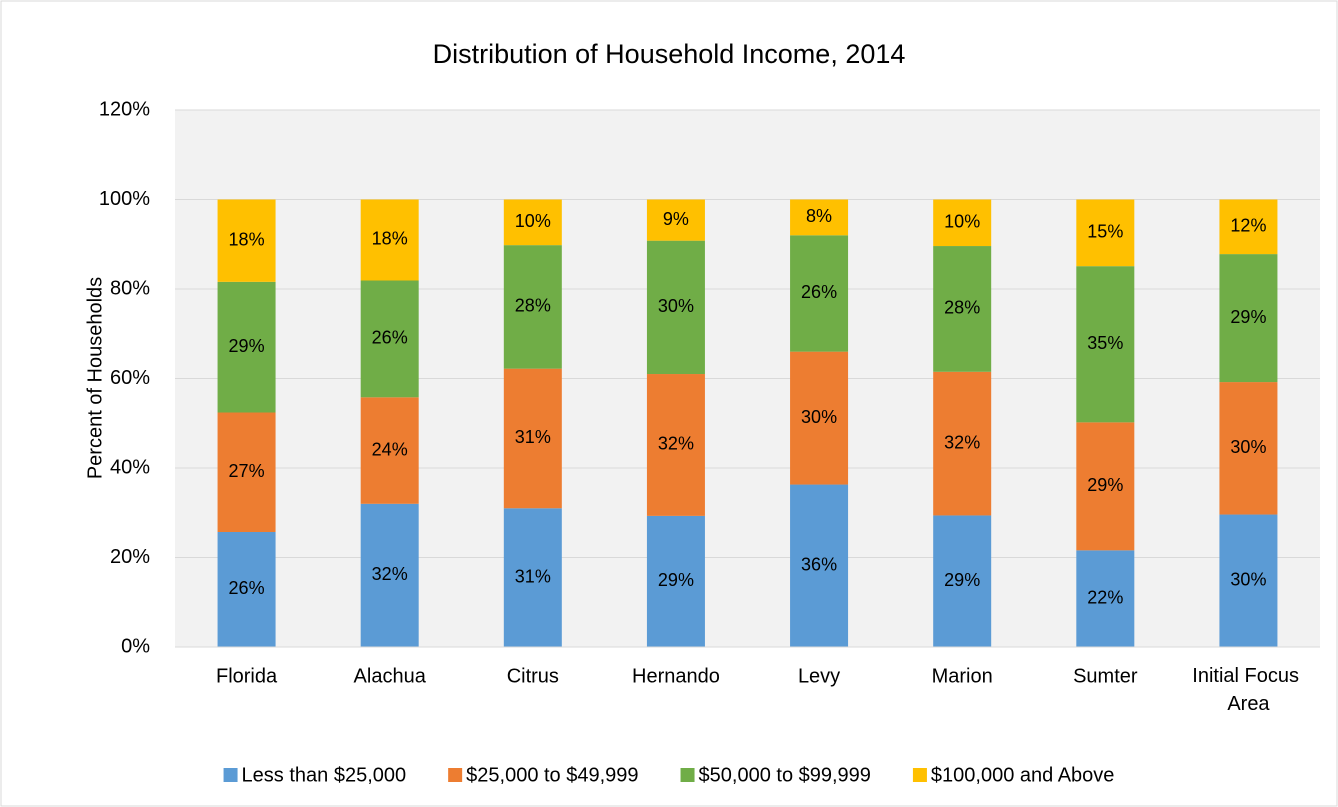 The height and width of the screenshot is (807, 1338). I want to click on x-tick-label: Marion, so click(962, 676).